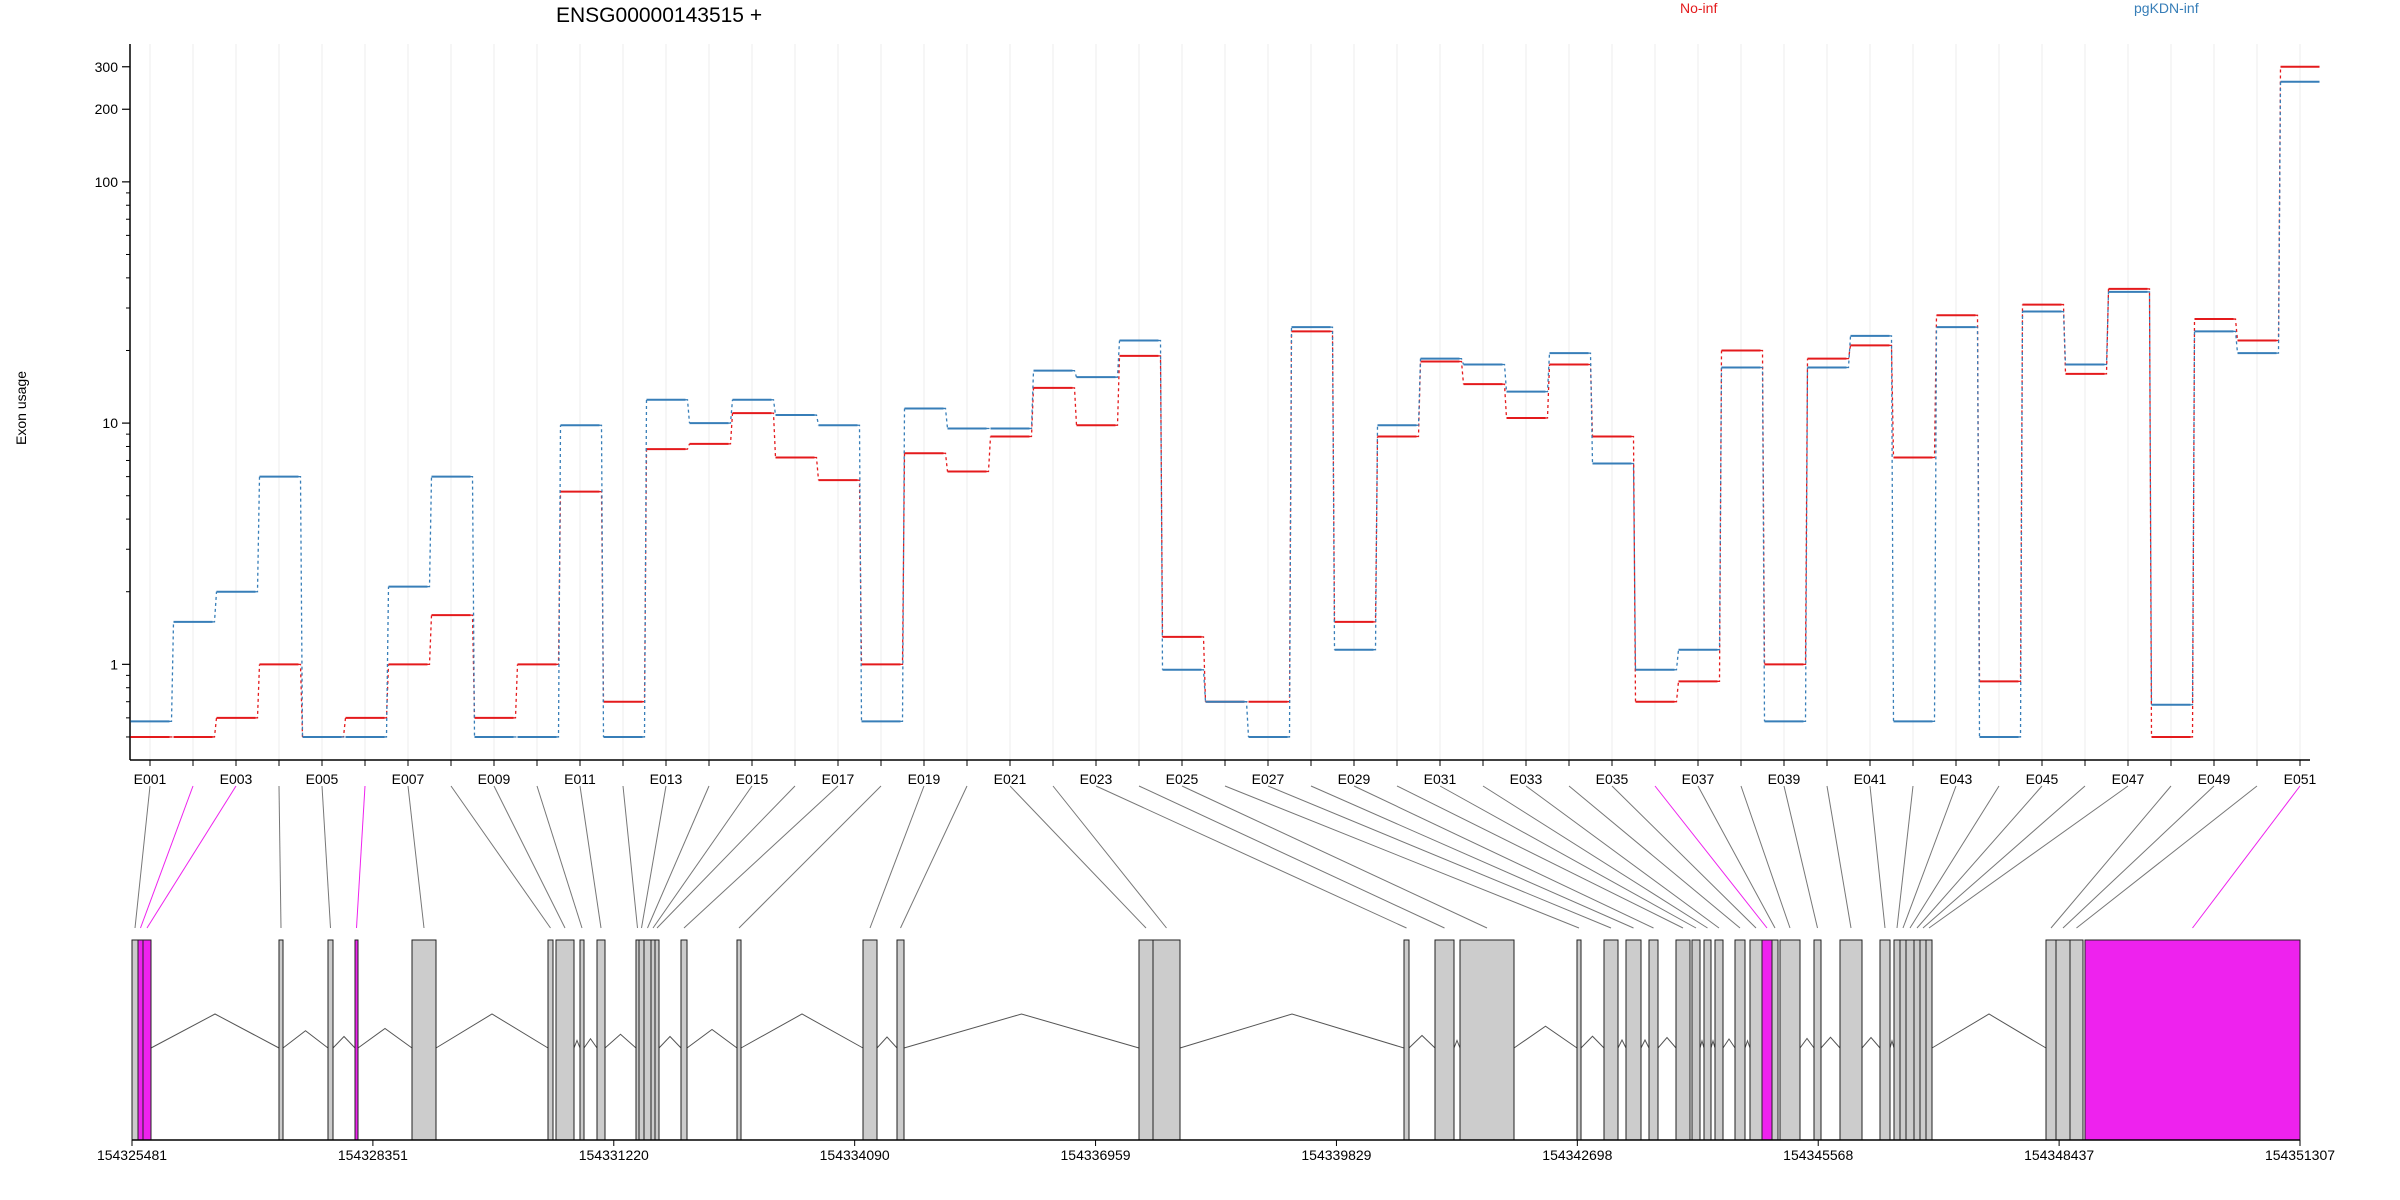  Describe the element at coordinates (107, 109) in the screenshot. I see `y-tick-label: 200` at that location.